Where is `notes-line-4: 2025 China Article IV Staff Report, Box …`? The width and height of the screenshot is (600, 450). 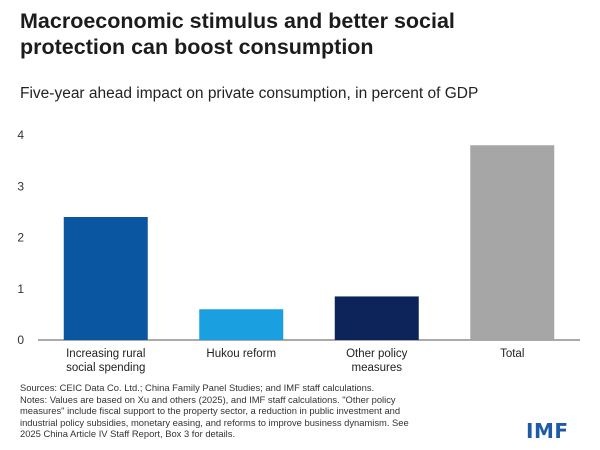
notes-line-4: 2025 China Article IV Staff Report, Box … is located at coordinates (128, 434).